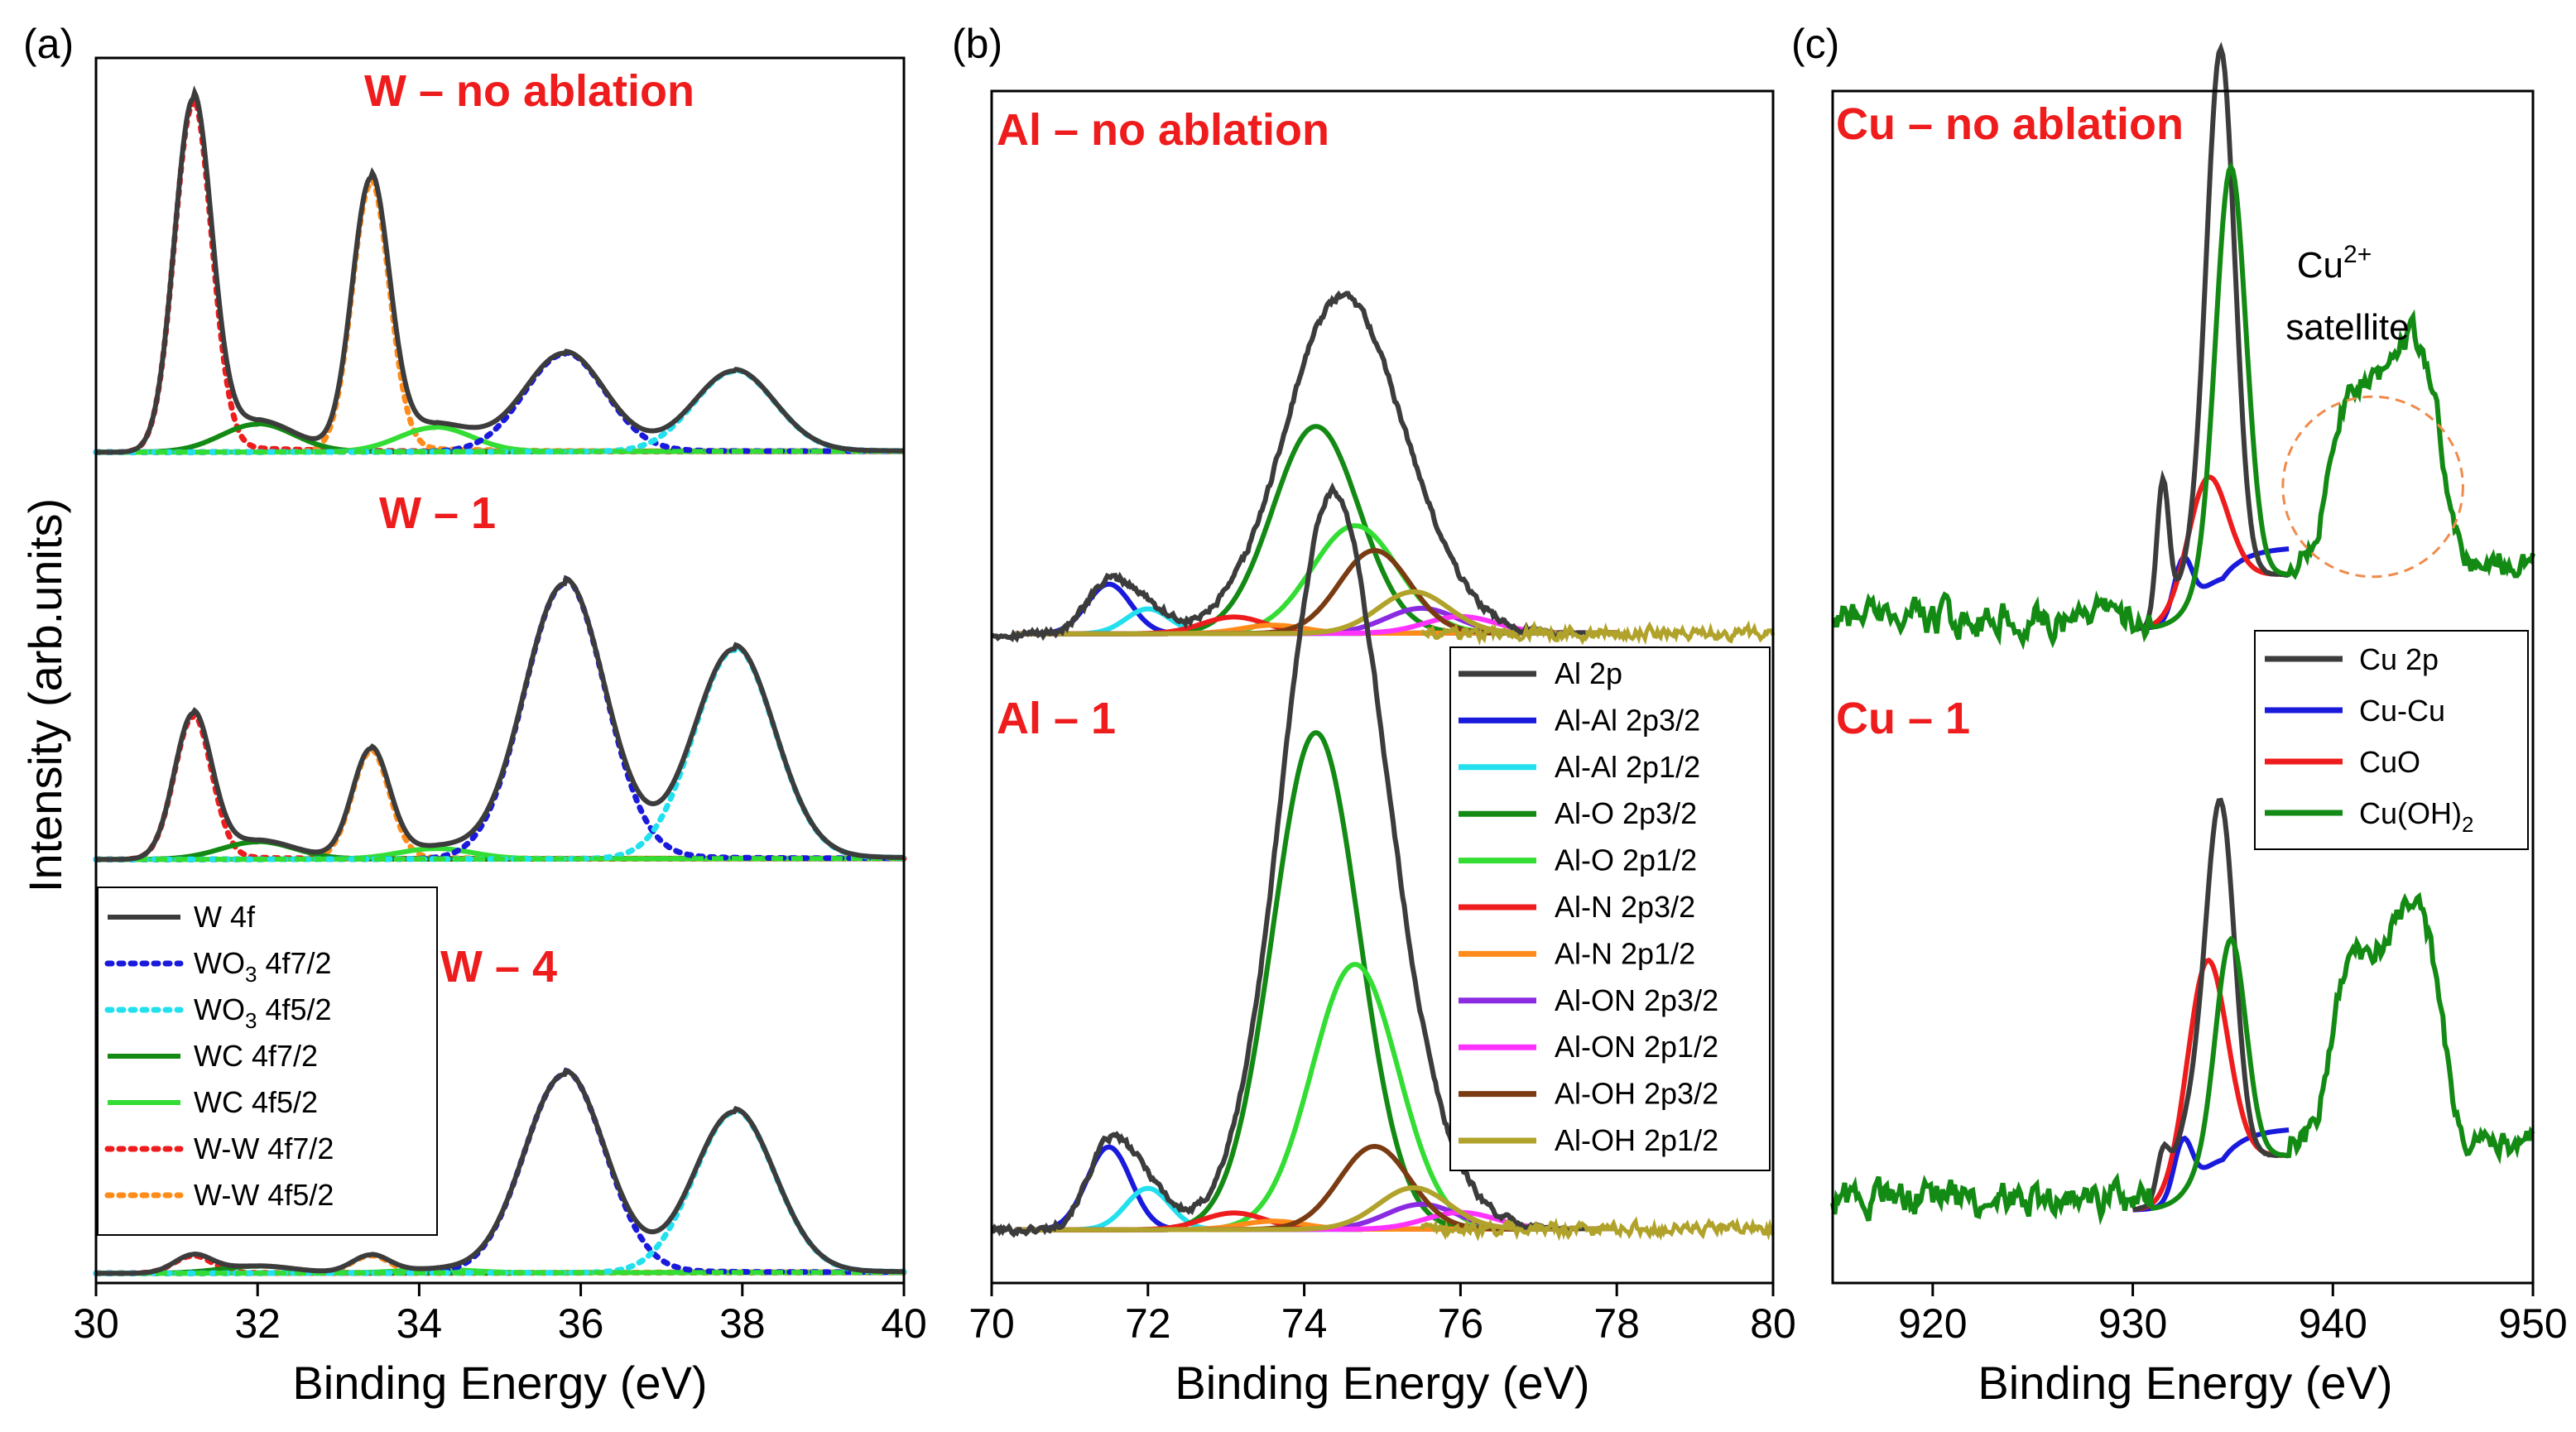  Describe the element at coordinates (904, 1324) in the screenshot. I see `x-tick-label: 40` at that location.